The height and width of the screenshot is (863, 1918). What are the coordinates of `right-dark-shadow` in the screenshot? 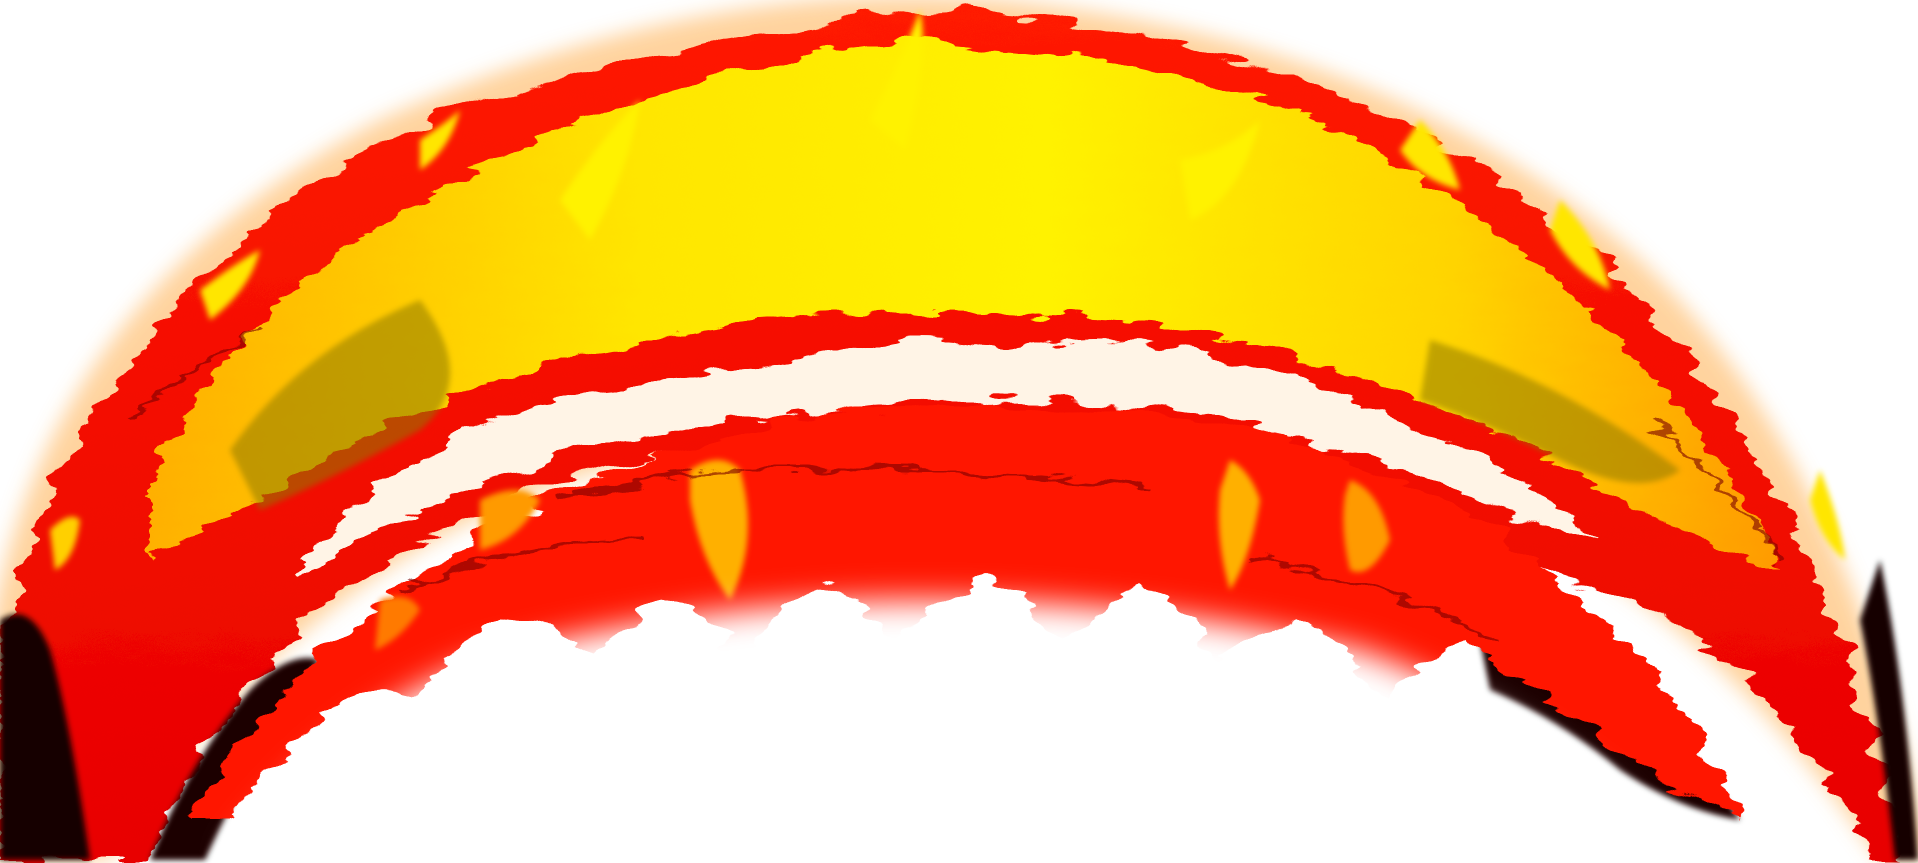 It's located at (1889, 710).